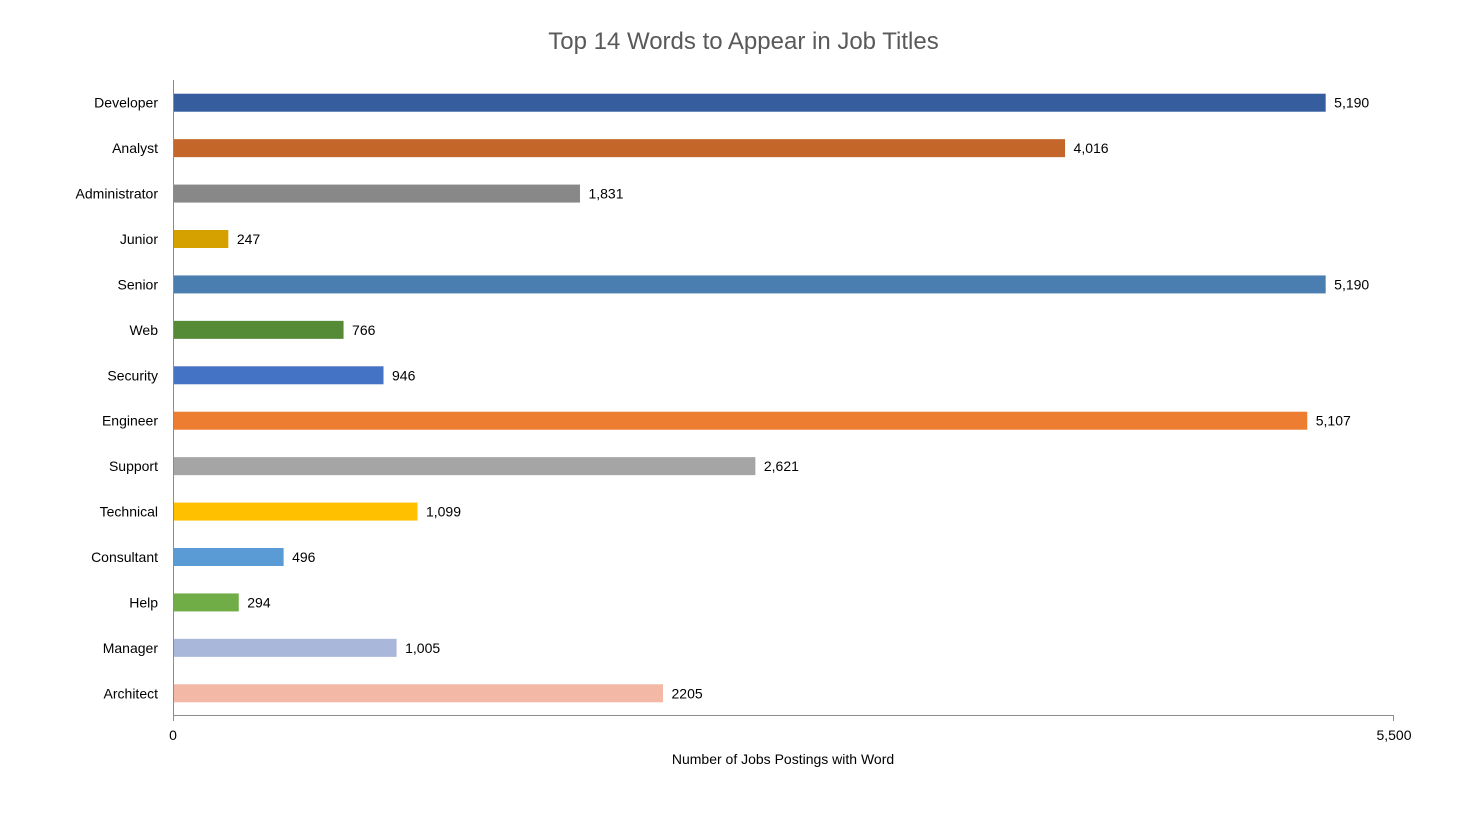 The height and width of the screenshot is (816, 1470). What do you see at coordinates (173, 735) in the screenshot?
I see `x-tick-label-min: 0` at bounding box center [173, 735].